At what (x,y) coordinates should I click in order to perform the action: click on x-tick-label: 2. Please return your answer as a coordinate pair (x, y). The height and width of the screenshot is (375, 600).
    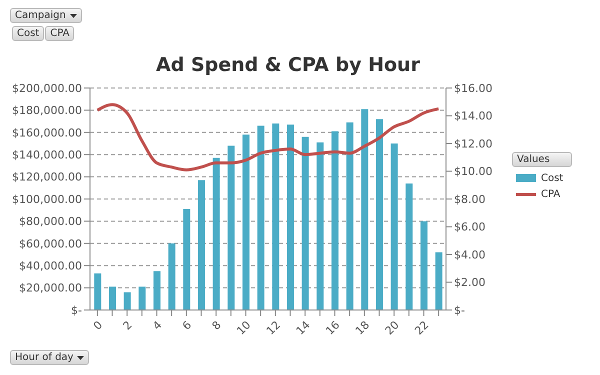
    Looking at the image, I should click on (127, 325).